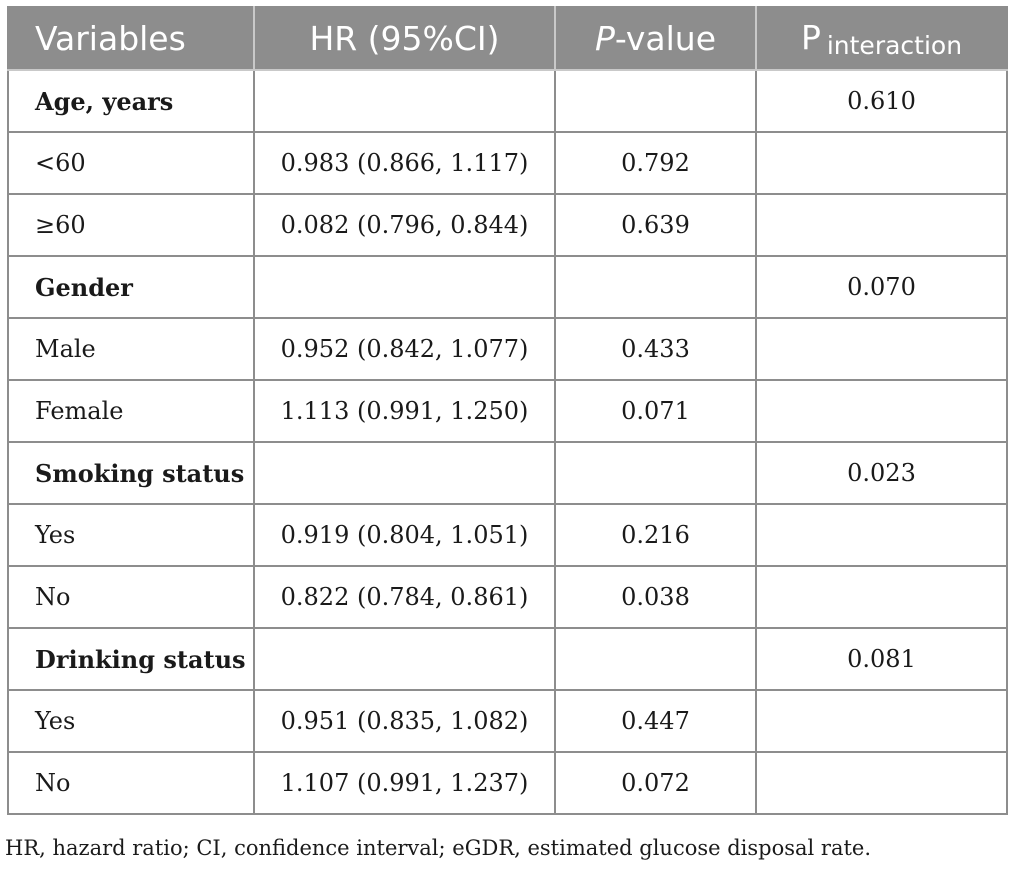 The image size is (1015, 869). Describe the element at coordinates (131, 225) in the screenshot. I see `row-label: ≥60` at that location.